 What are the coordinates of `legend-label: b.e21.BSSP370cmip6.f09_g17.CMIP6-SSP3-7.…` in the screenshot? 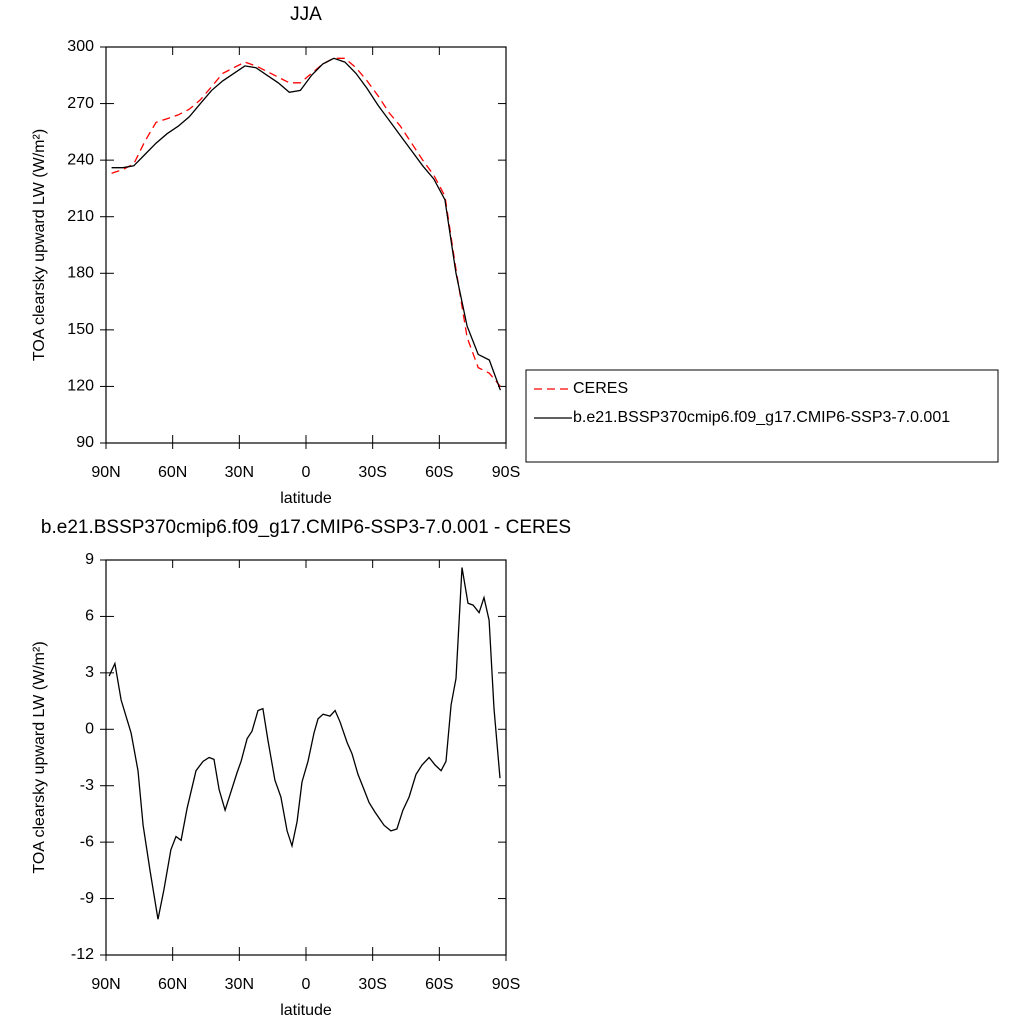 It's located at (761, 417).